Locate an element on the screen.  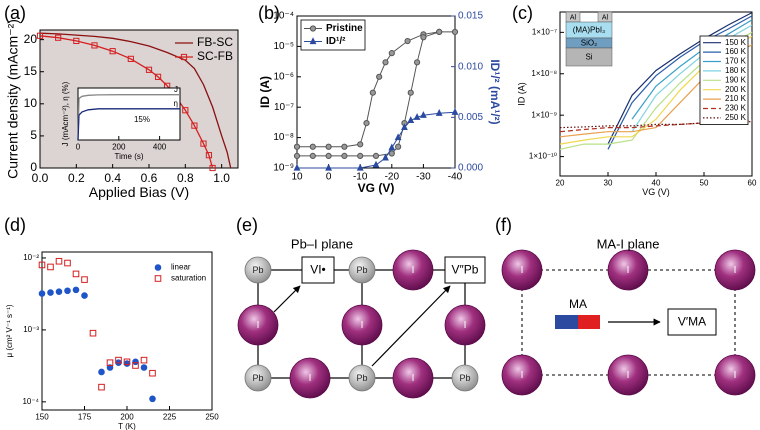
vacancy-box is located at coordinates (318, 270).